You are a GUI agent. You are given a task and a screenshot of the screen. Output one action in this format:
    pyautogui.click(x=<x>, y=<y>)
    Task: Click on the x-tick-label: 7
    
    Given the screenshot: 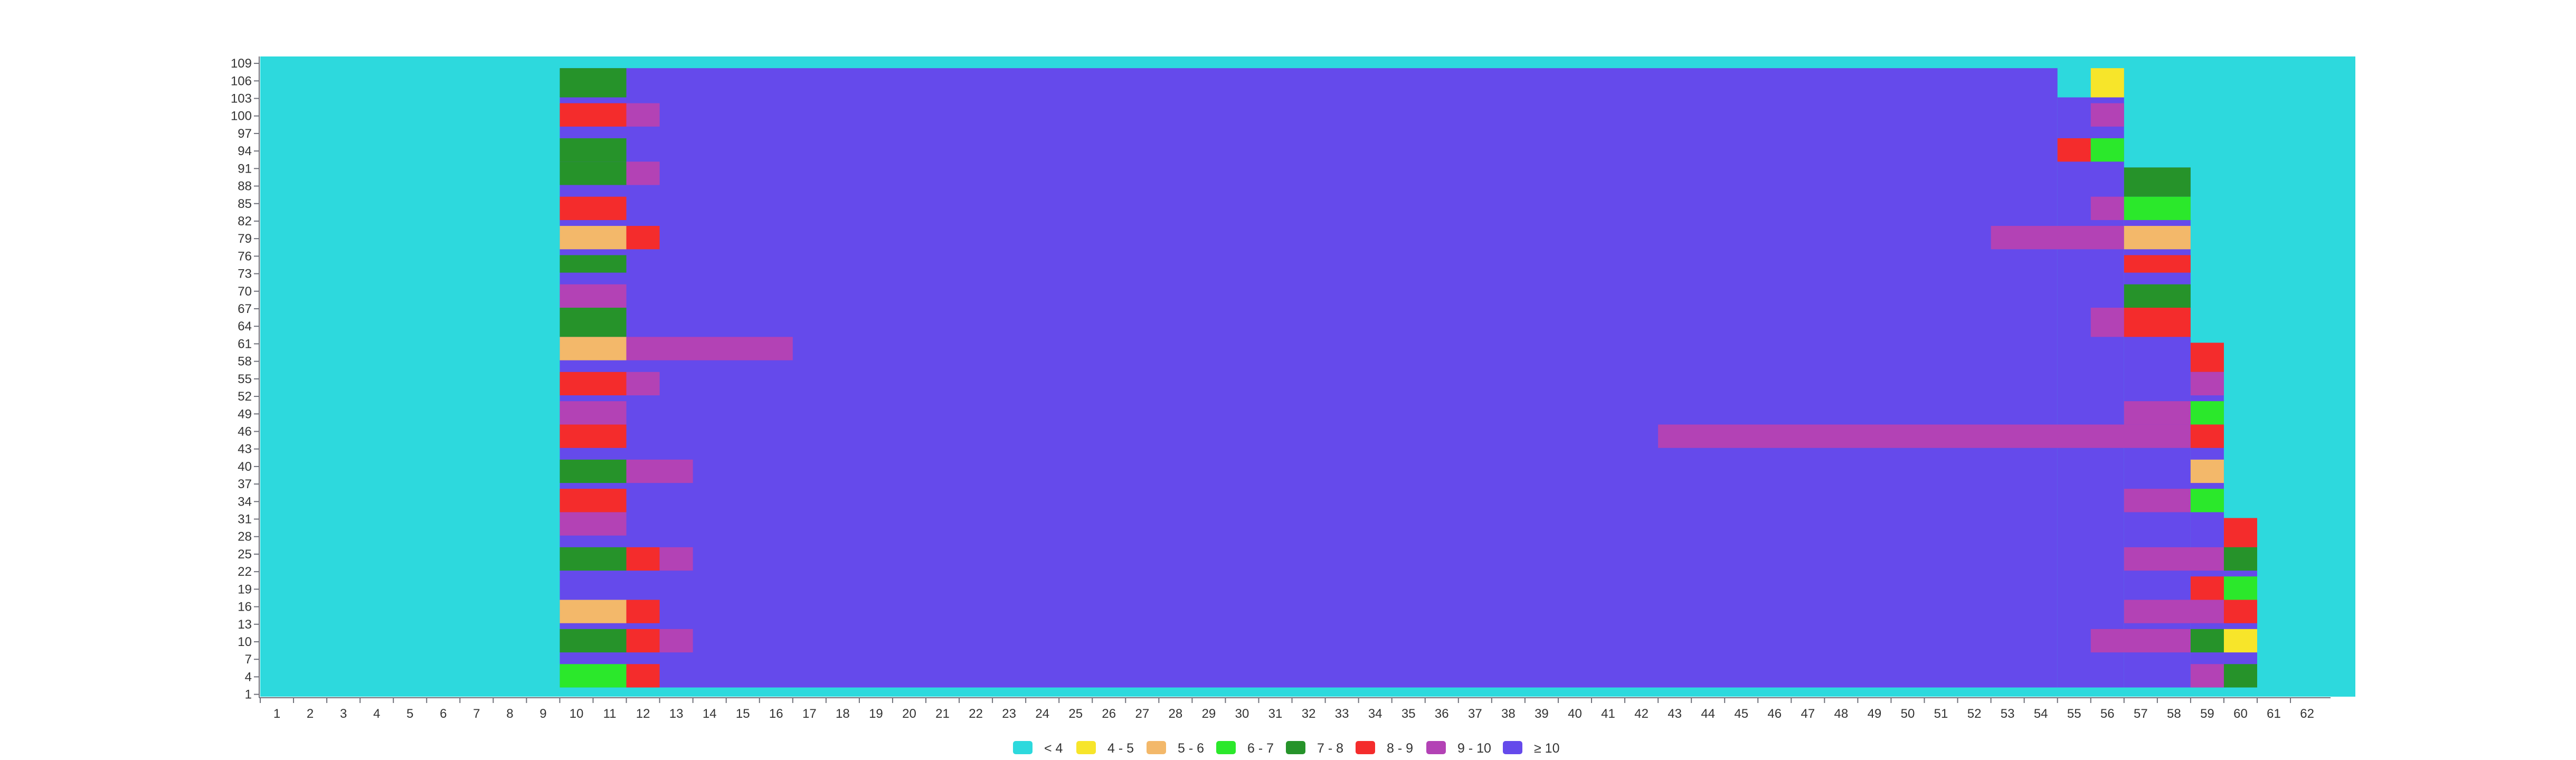 What is the action you would take?
    pyautogui.click(x=476, y=714)
    